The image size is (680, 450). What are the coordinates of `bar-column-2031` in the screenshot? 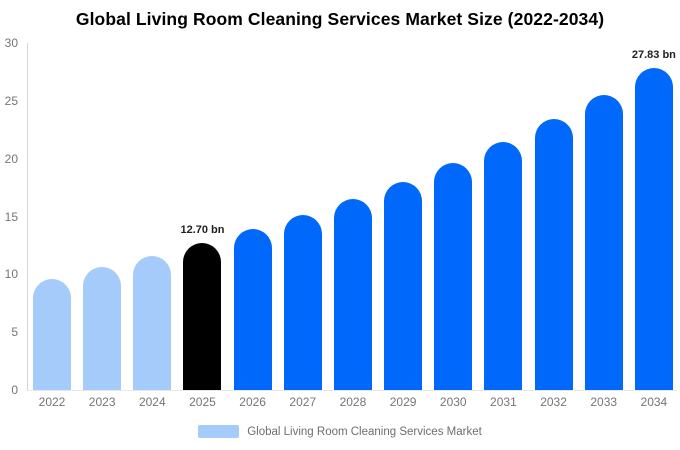 It's located at (503, 266).